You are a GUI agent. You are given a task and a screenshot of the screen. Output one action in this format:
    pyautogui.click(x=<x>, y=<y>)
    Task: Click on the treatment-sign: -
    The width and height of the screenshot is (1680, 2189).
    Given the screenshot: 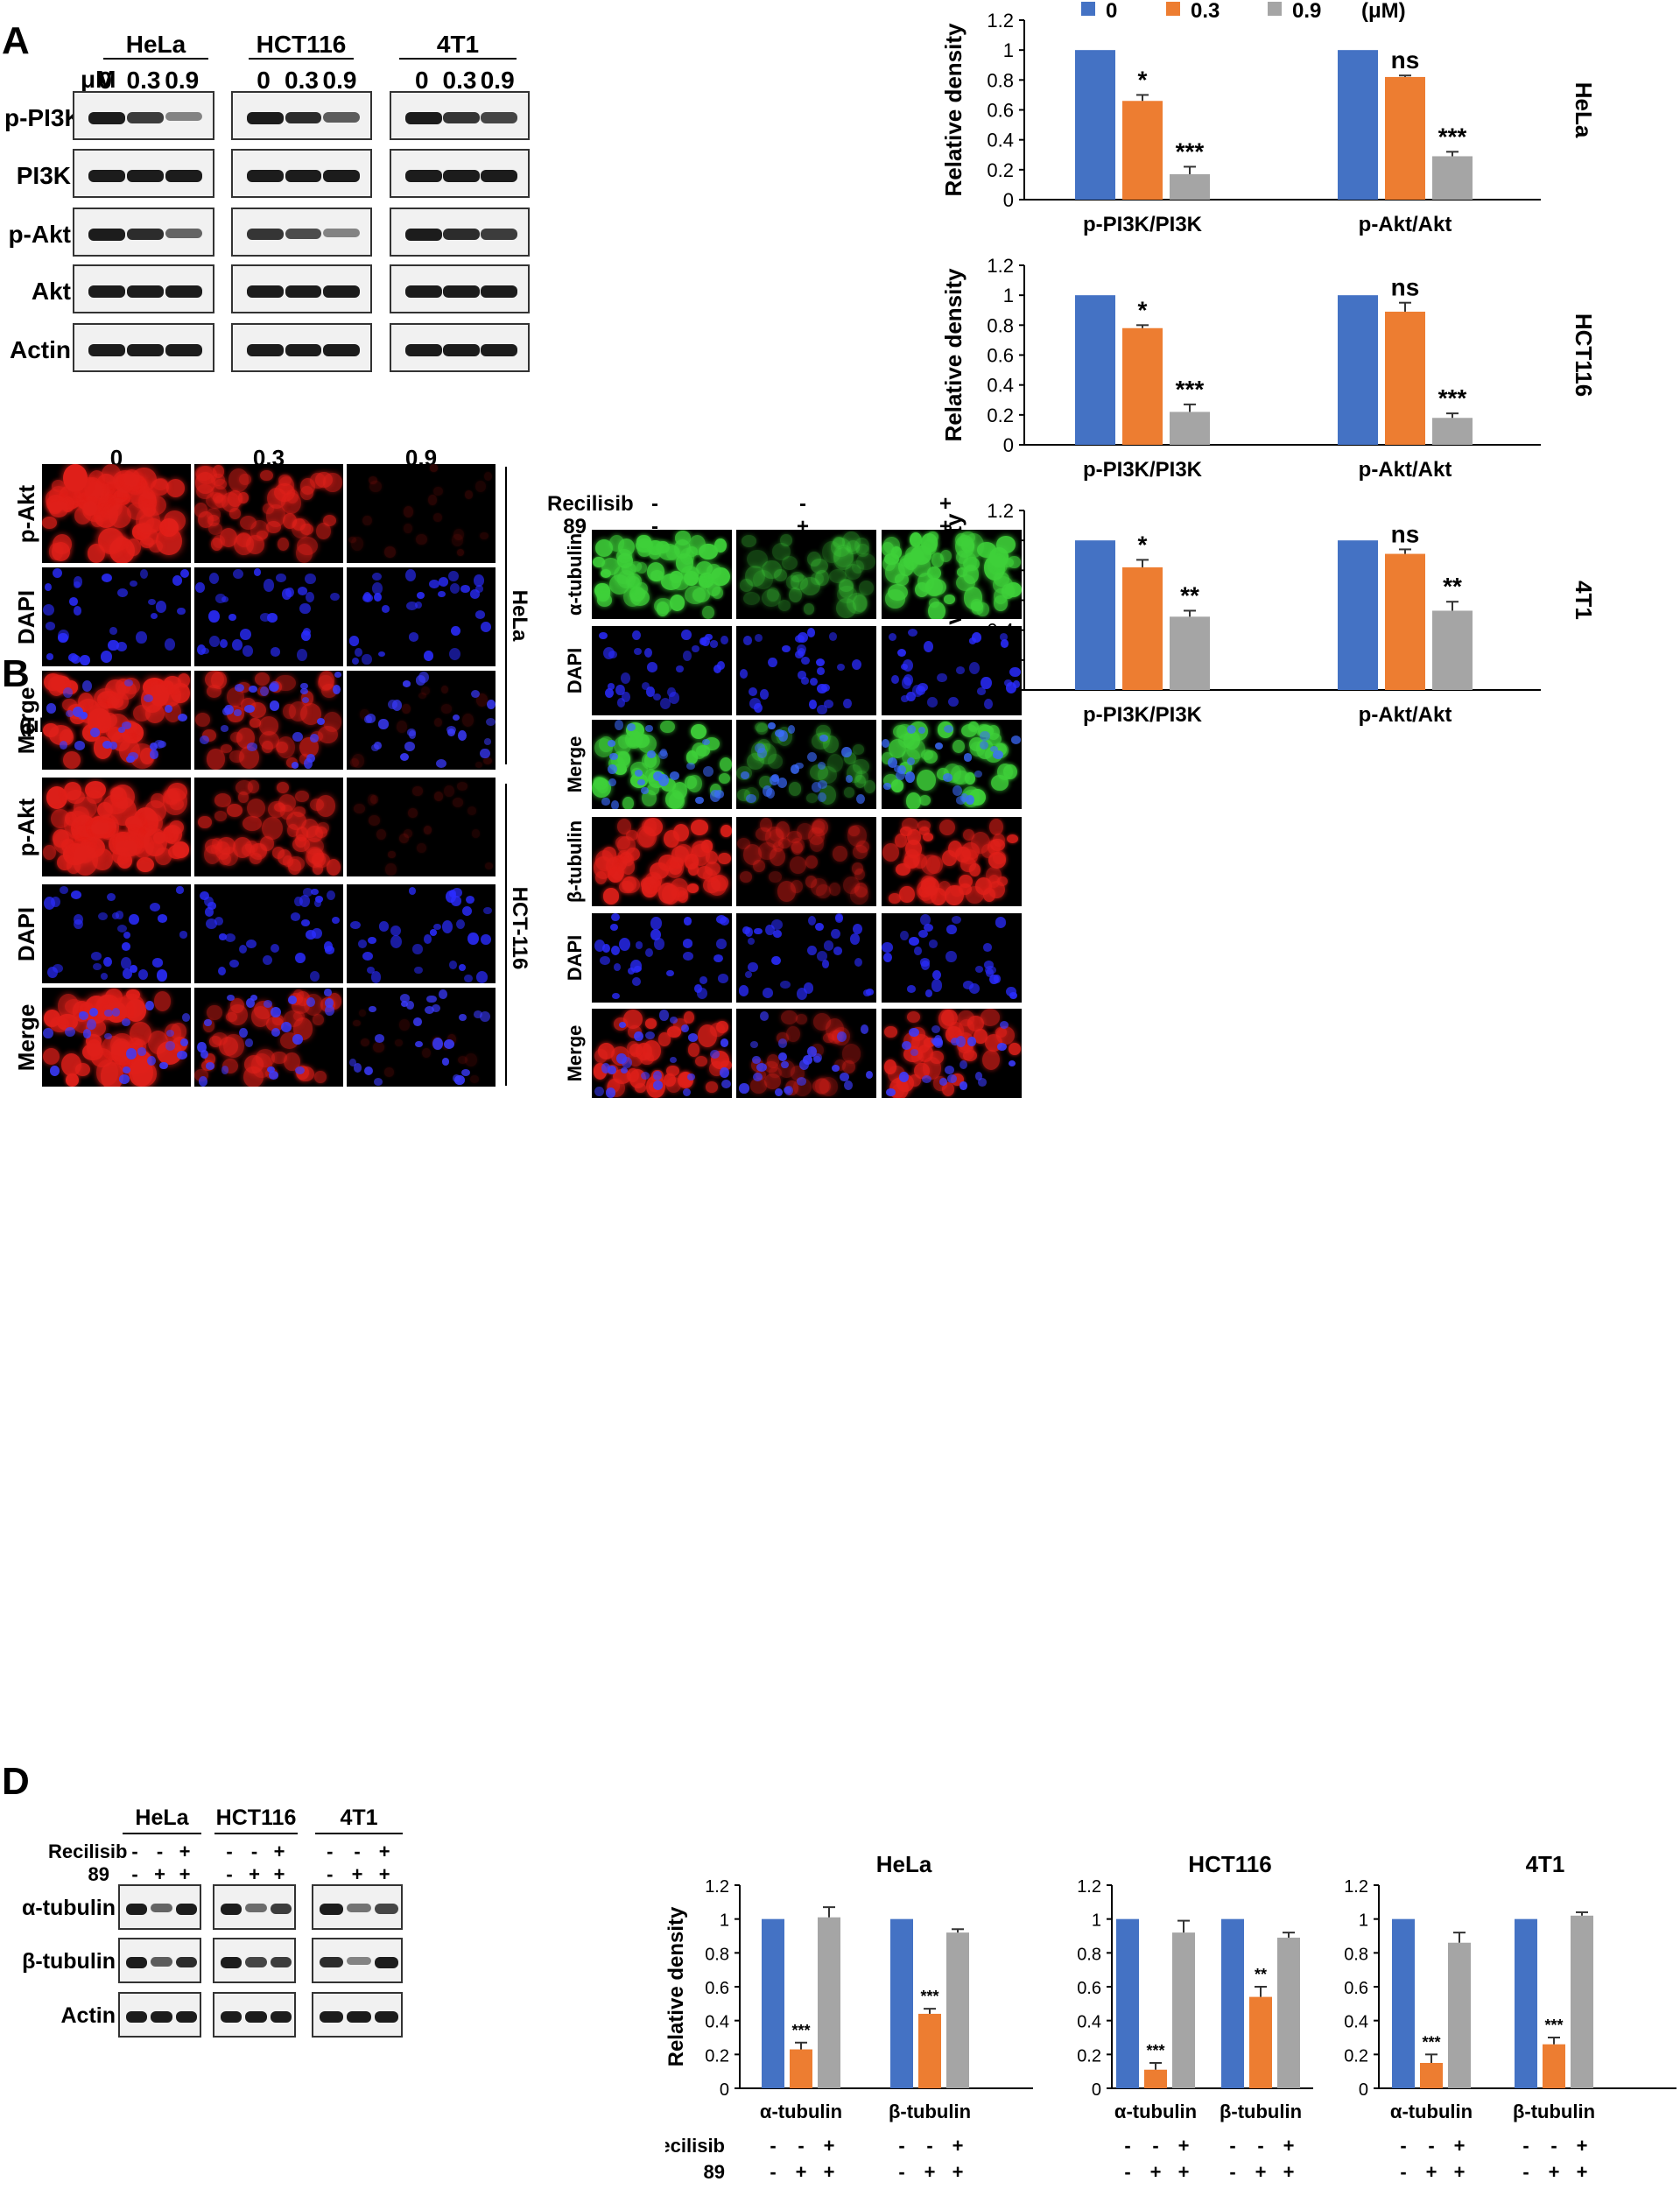 What is the action you would take?
    pyautogui.click(x=1403, y=2146)
    